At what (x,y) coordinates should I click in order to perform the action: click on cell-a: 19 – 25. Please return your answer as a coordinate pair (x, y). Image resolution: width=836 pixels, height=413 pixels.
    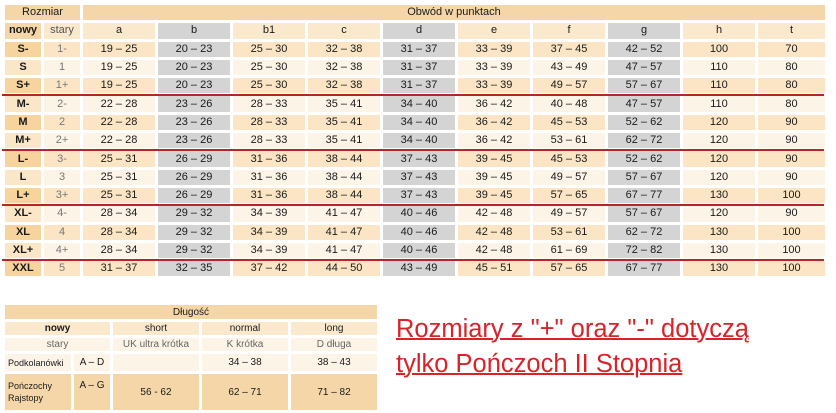
    Looking at the image, I should click on (119, 86).